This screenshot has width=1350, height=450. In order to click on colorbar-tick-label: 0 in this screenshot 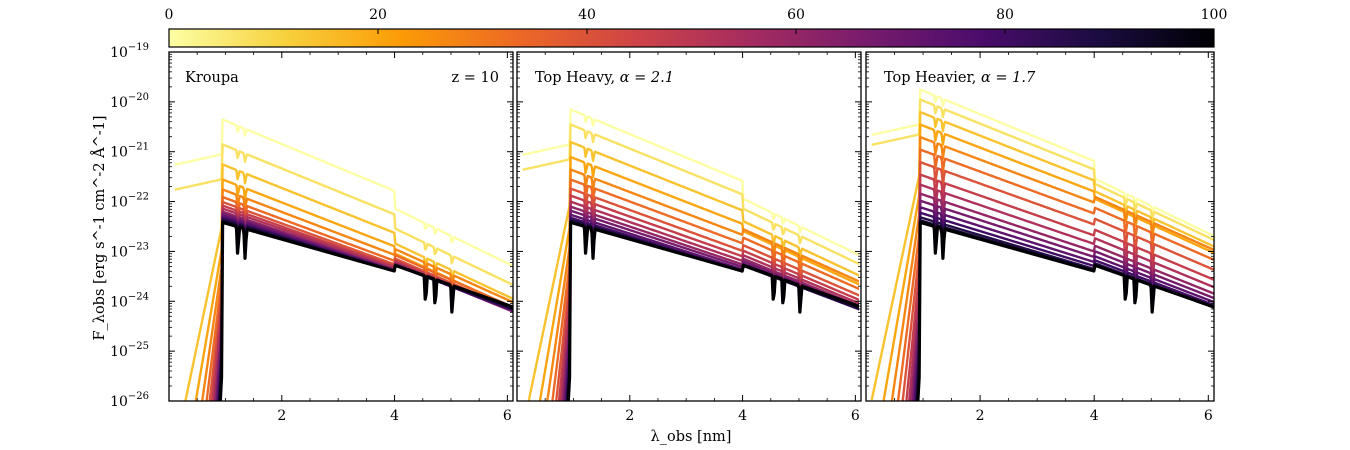, I will do `click(169, 15)`.